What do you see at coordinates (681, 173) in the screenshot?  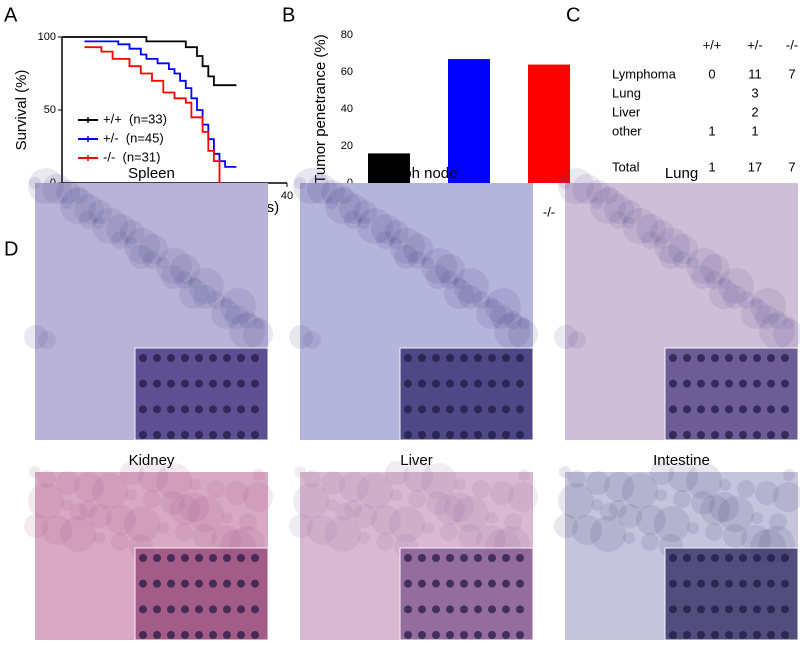 I see `image-title: Lung` at bounding box center [681, 173].